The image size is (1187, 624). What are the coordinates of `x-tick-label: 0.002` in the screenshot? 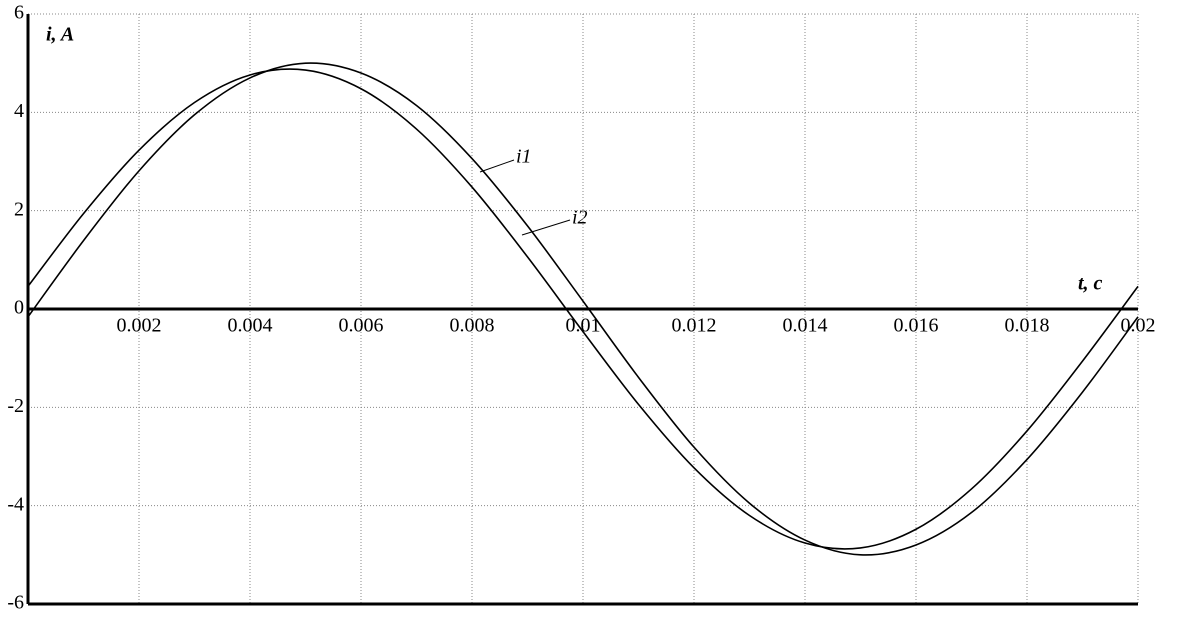 It's located at (139, 326).